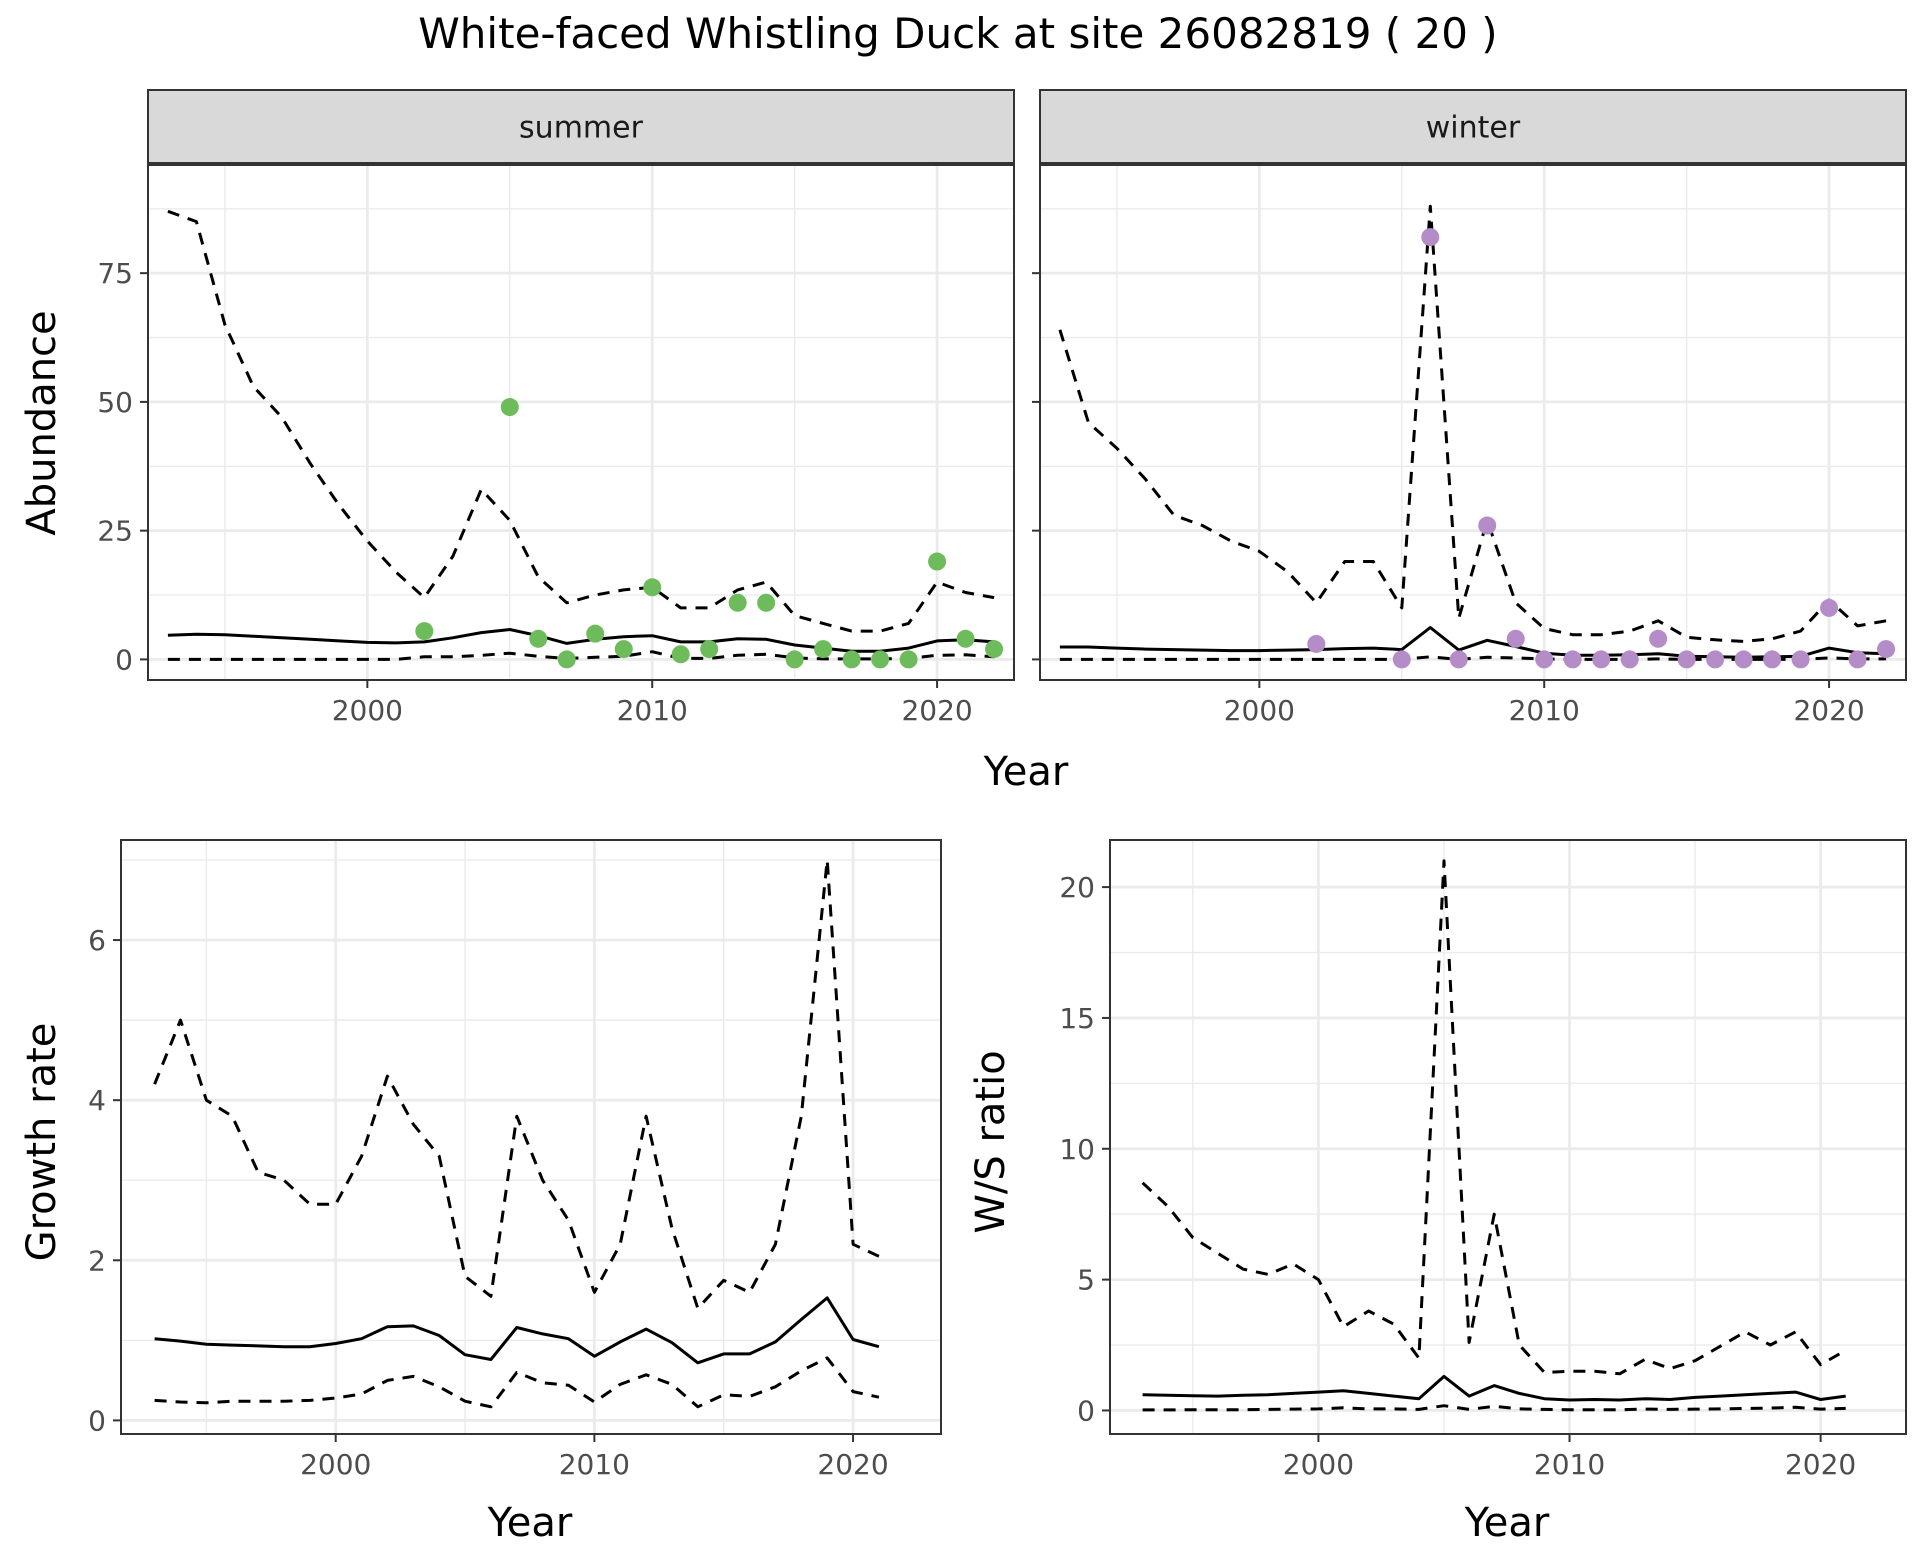  What do you see at coordinates (97, 940) in the screenshot?
I see `y-tick-label: 6` at bounding box center [97, 940].